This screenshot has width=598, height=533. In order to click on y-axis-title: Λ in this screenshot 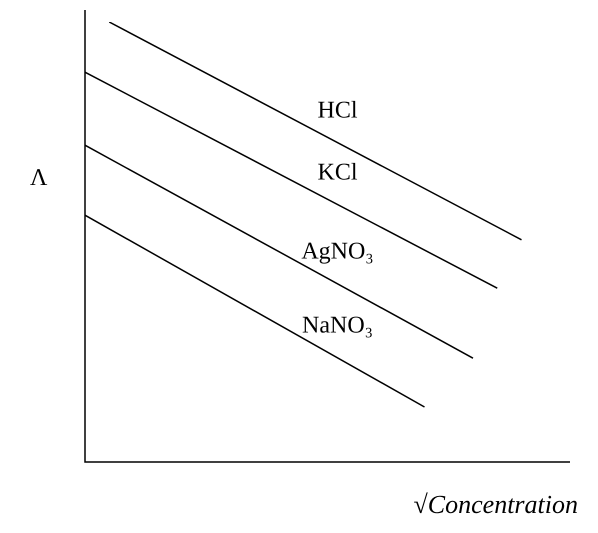, I will do `click(39, 178)`.